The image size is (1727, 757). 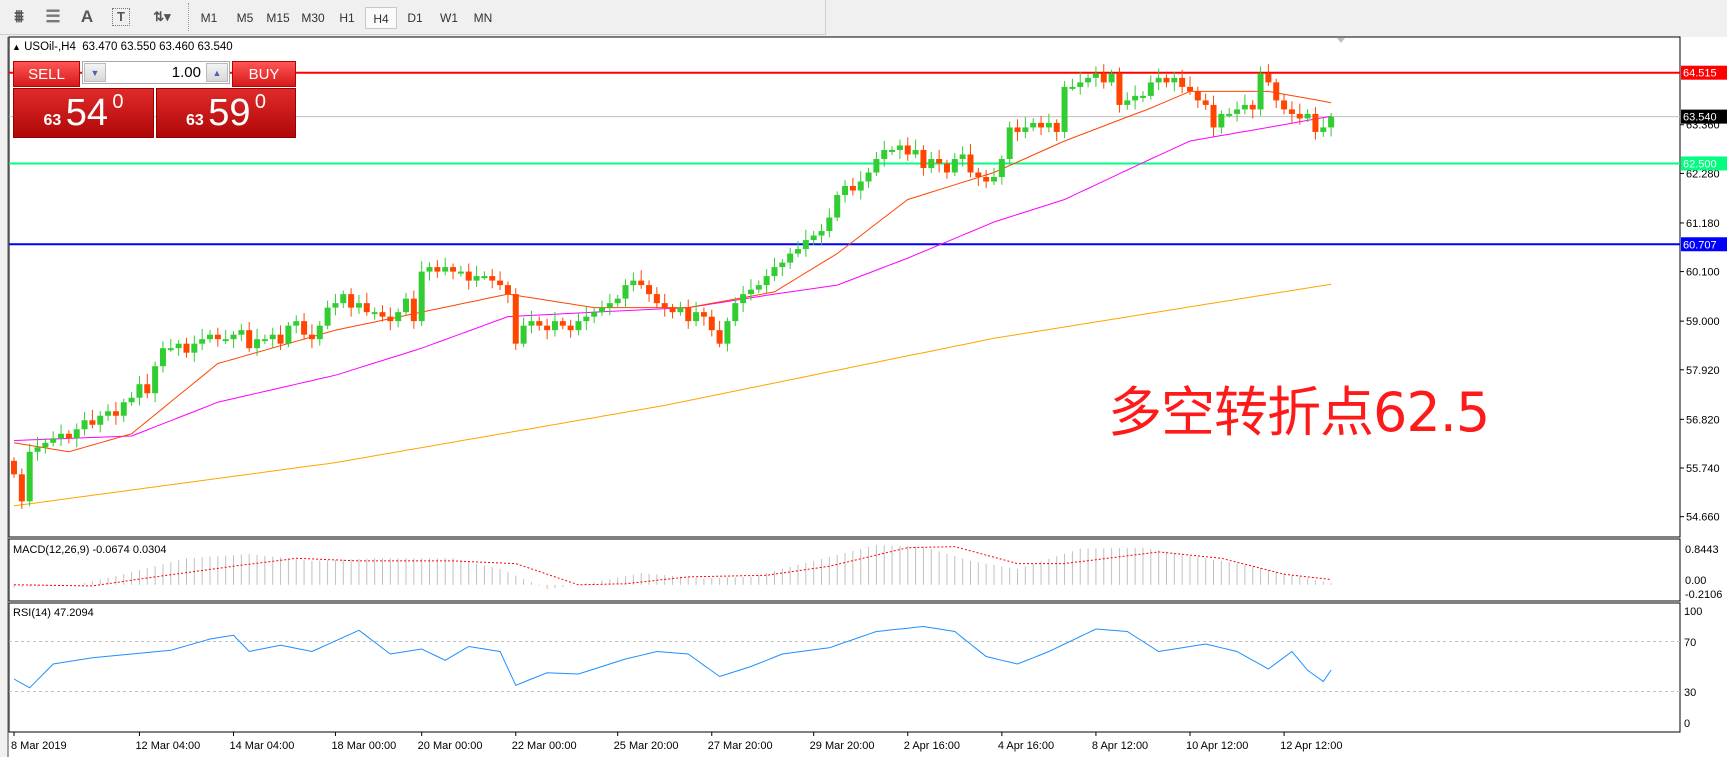 I want to click on timeframe-h4-button: H4, so click(x=381, y=18).